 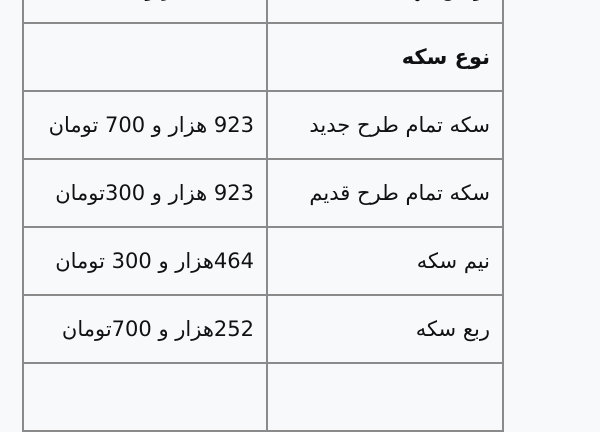 I want to click on table-row: سکه تمام طرح جدید 923 هزار و 700 تومان, so click(x=263, y=125).